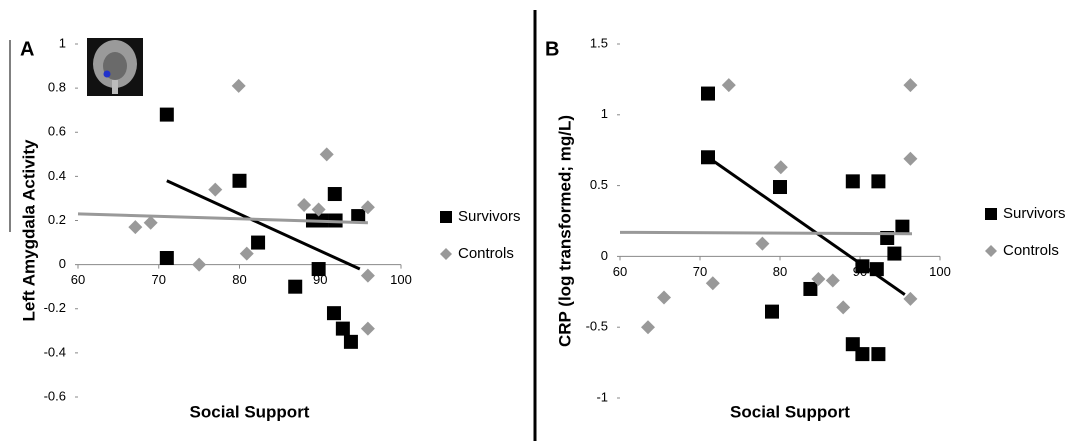  Describe the element at coordinates (552, 49) in the screenshot. I see `panel-label: B` at that location.